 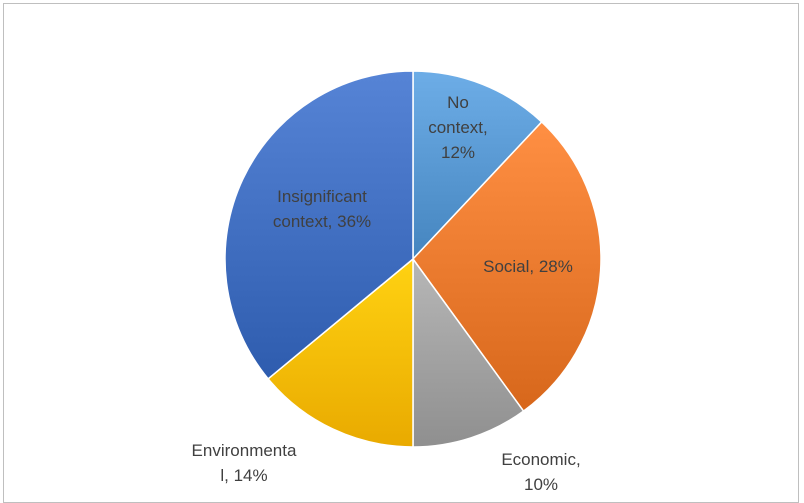 I want to click on data-label-economic: Economic, 10%, so click(x=540, y=472).